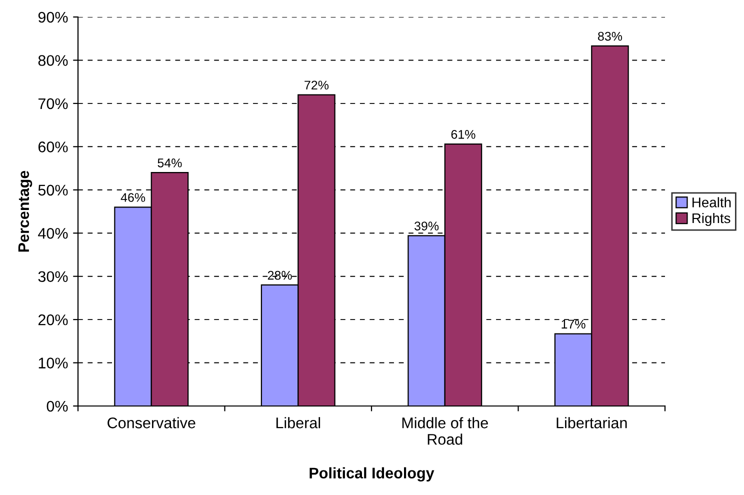 This screenshot has width=744, height=495. I want to click on y-tick-label: 0%, so click(57, 406).